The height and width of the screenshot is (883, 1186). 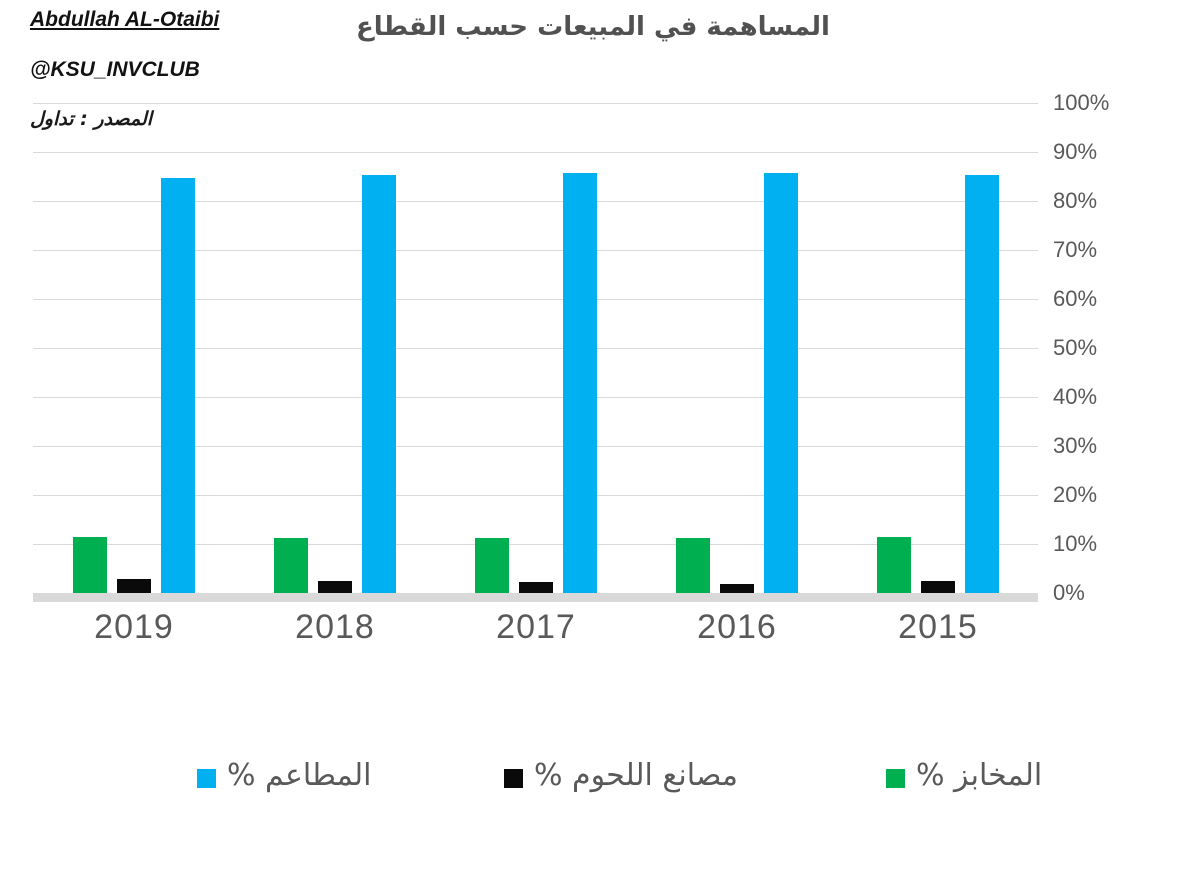 I want to click on legend-swatch-restaurants, so click(x=206, y=778).